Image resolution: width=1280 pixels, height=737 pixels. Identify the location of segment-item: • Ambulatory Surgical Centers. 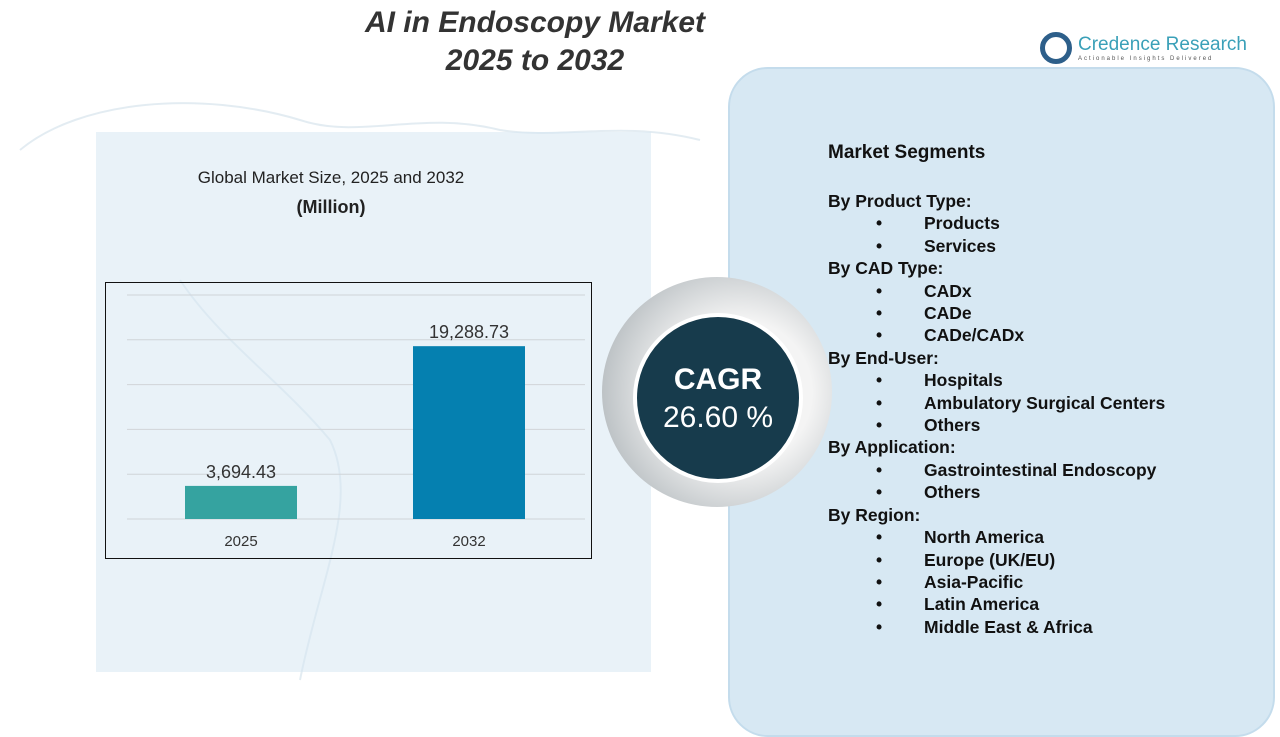
(996, 403).